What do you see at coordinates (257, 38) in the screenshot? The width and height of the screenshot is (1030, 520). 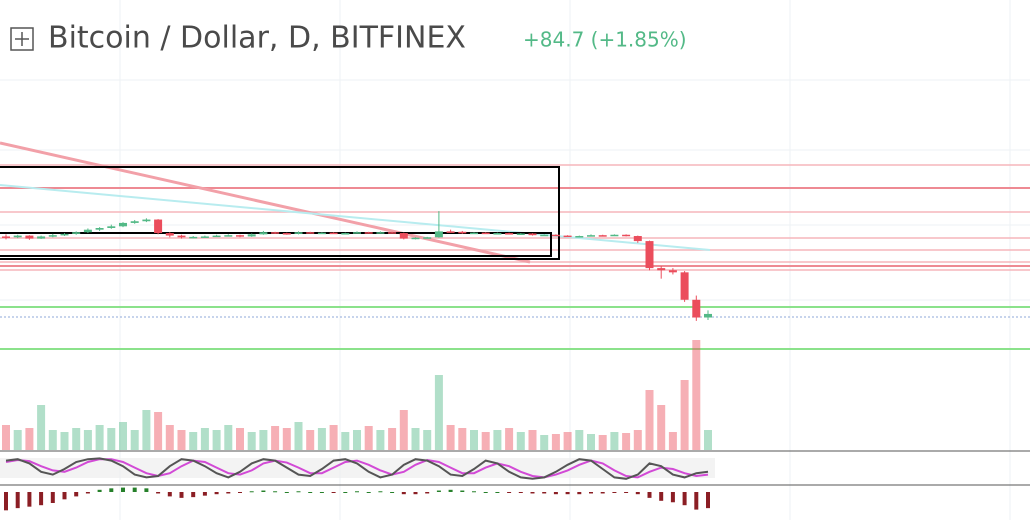 I see `chart-title: Bitcoin / Dollar, D, BITFINEX` at bounding box center [257, 38].